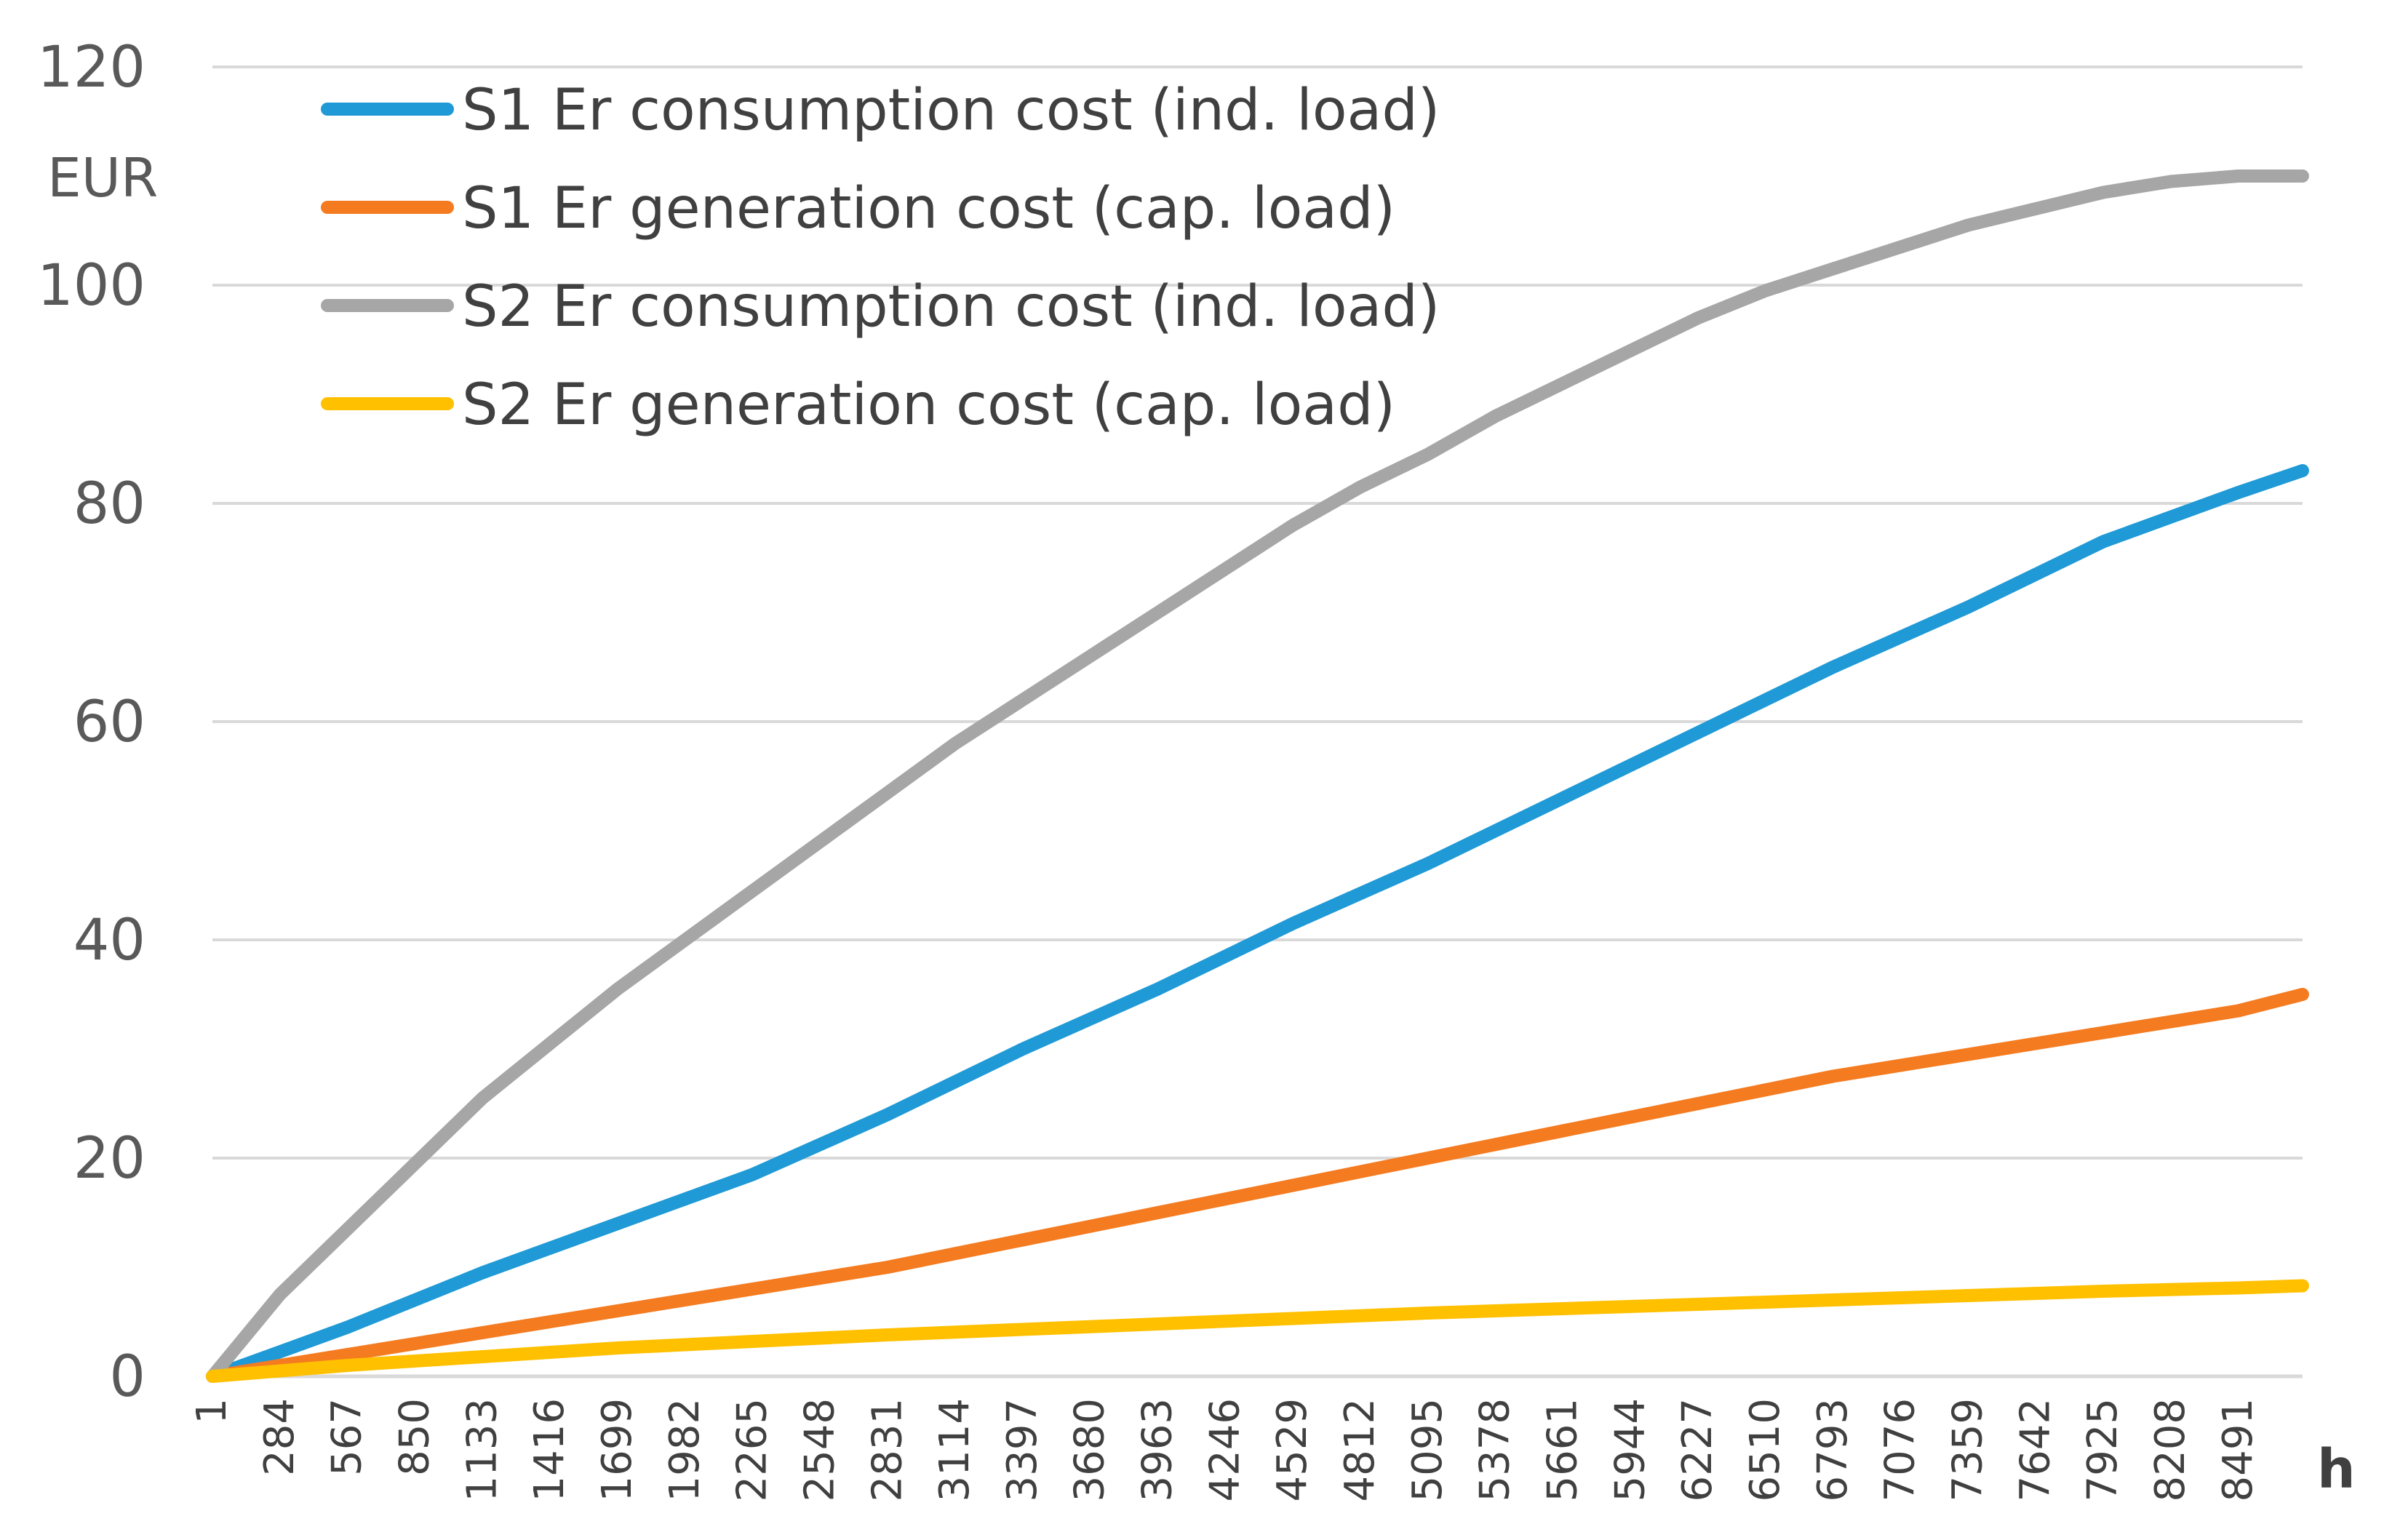 Image resolution: width=2384 pixels, height=1540 pixels. What do you see at coordinates (1090, 1450) in the screenshot?
I see `x-tick-label: 3680` at bounding box center [1090, 1450].